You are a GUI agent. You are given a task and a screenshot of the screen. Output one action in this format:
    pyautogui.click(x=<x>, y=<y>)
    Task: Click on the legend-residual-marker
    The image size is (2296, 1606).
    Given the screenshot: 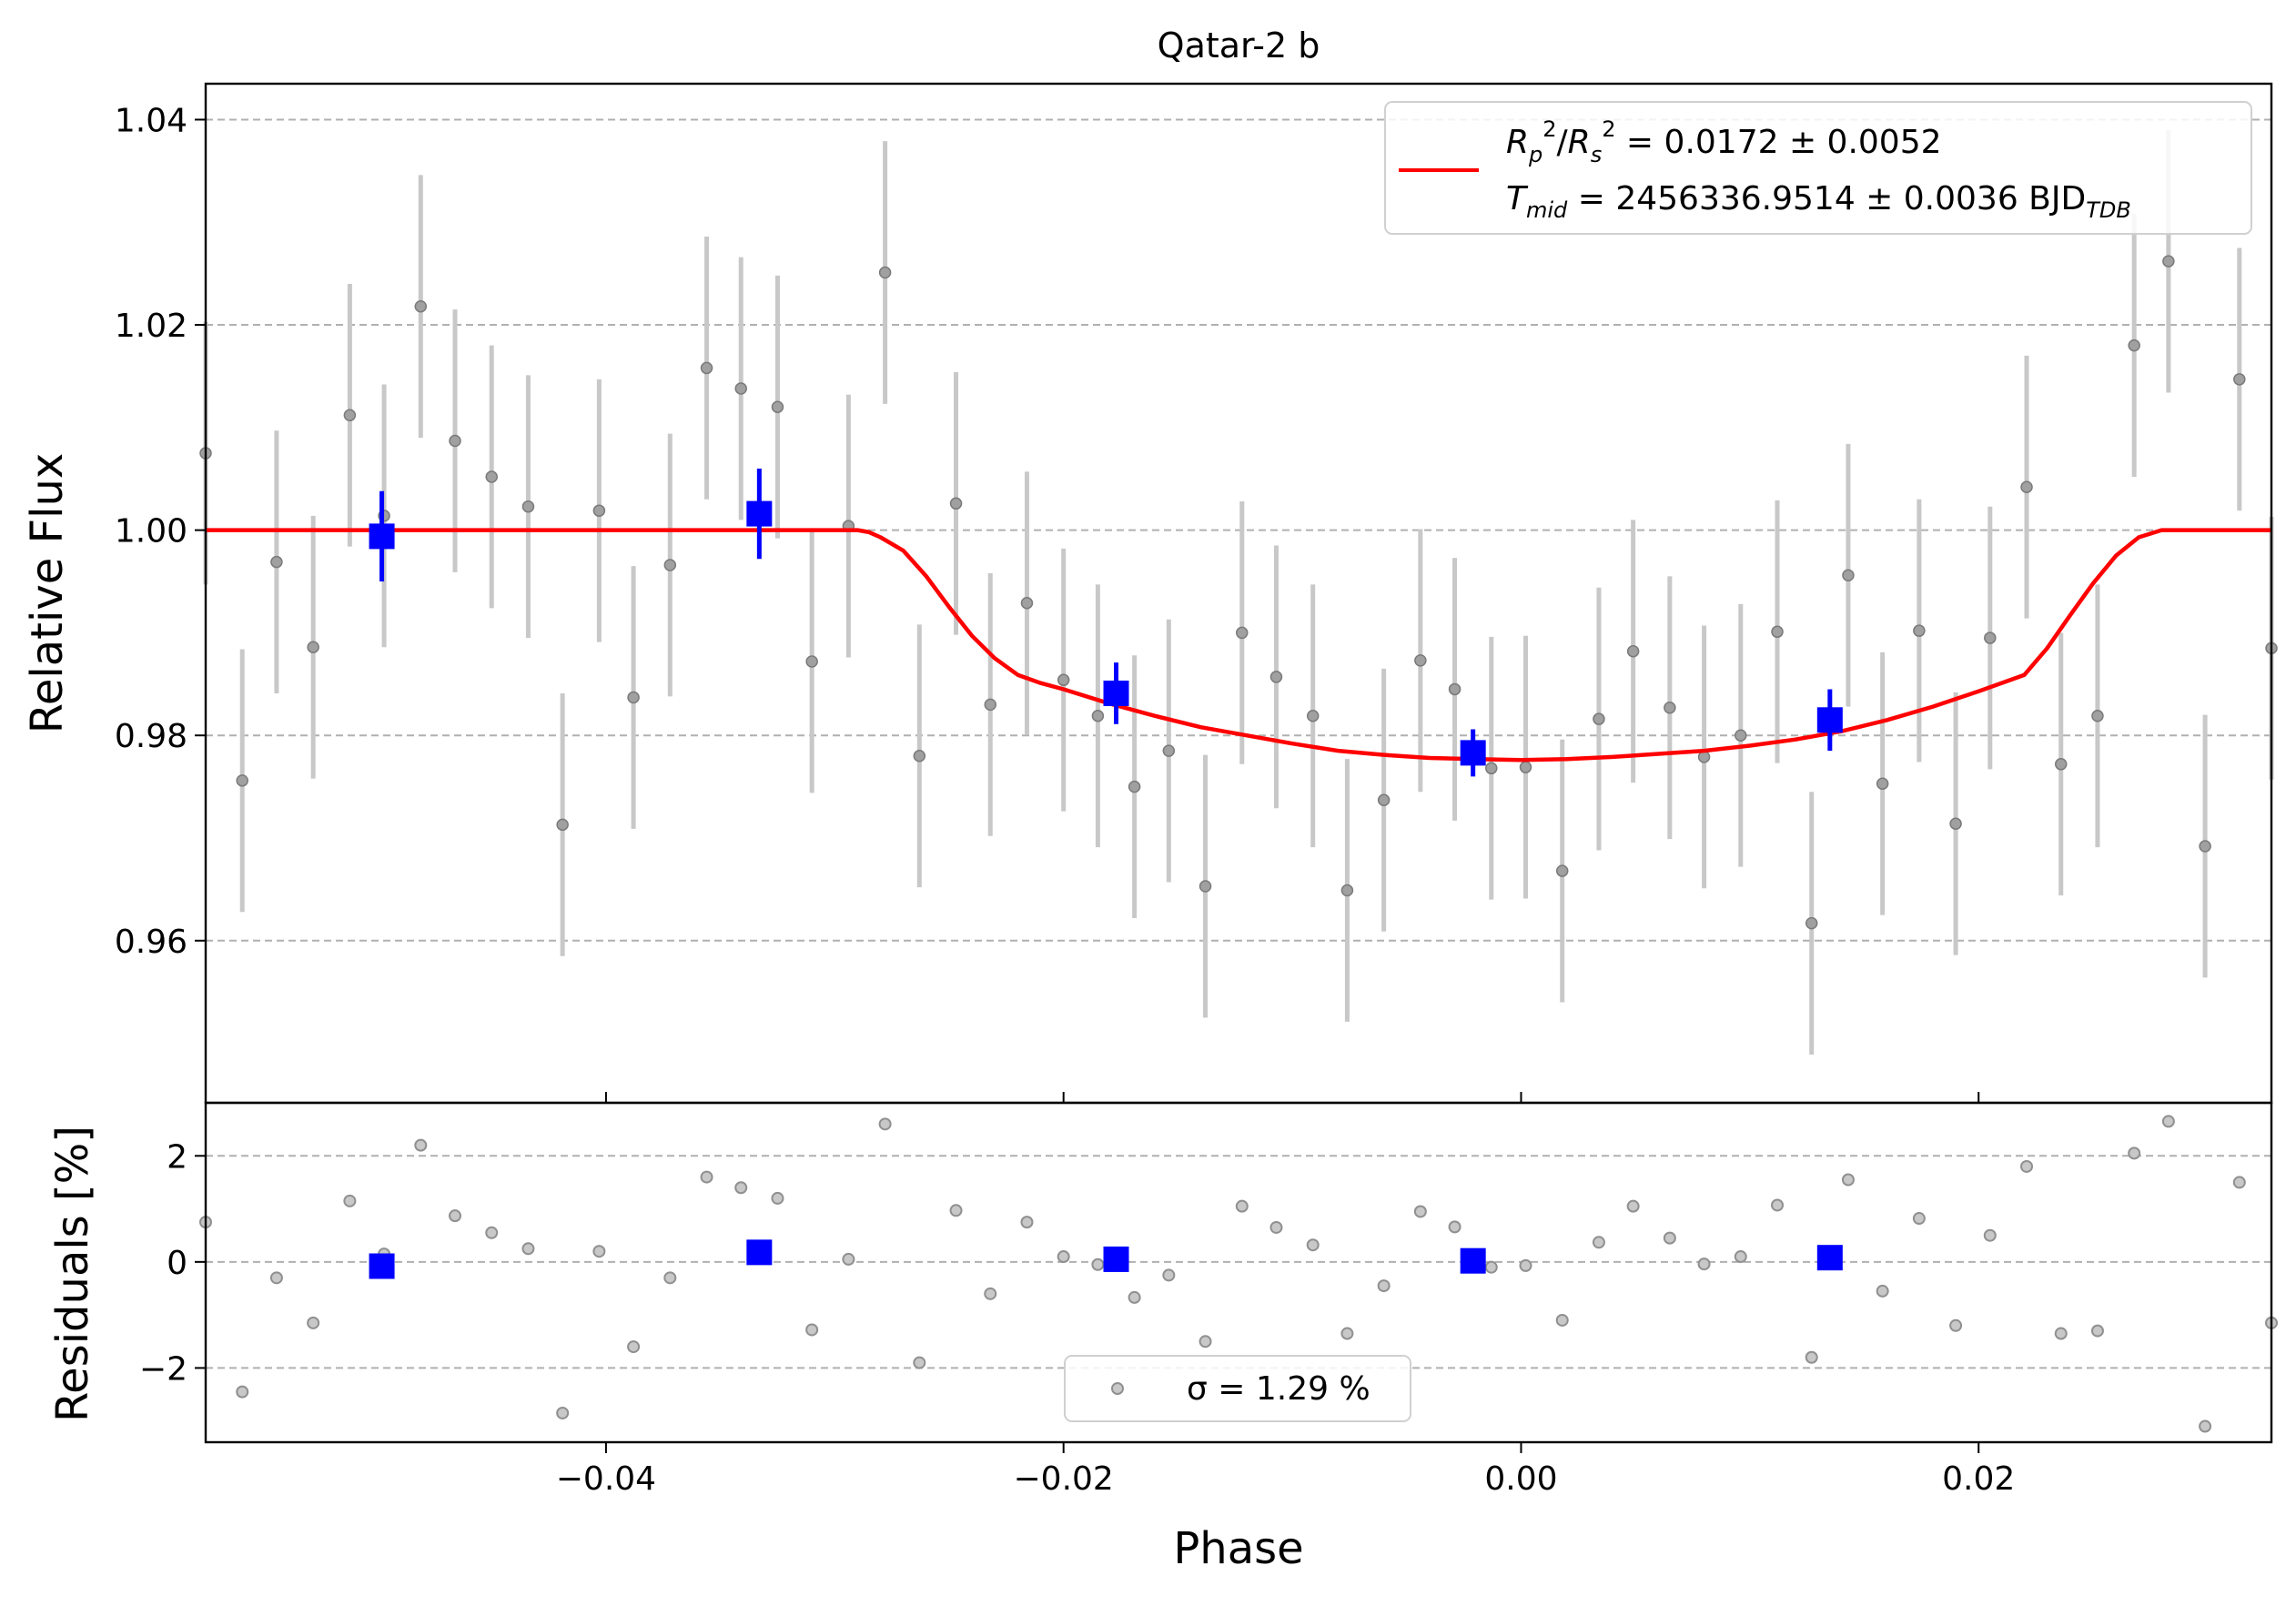 What is the action you would take?
    pyautogui.click(x=1117, y=1388)
    